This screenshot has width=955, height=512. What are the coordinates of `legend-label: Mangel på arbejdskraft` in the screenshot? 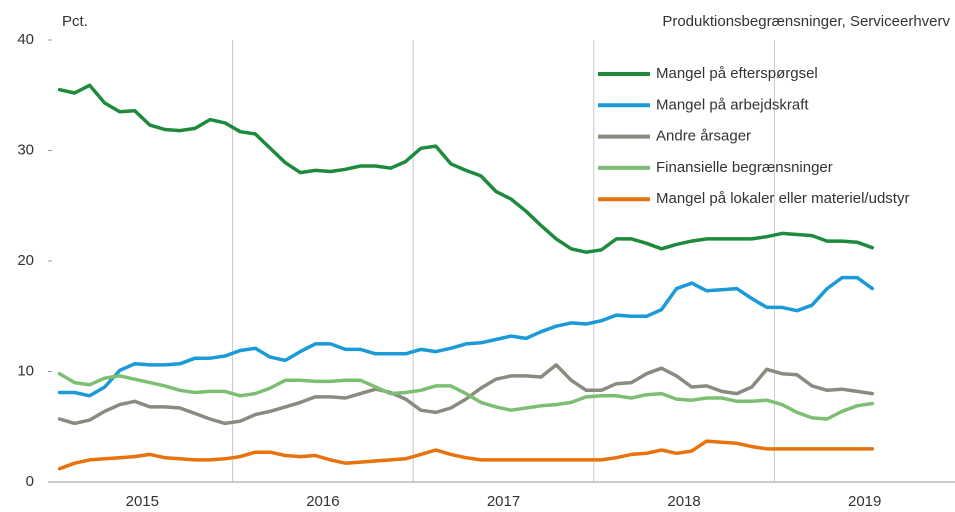 It's located at (732, 104).